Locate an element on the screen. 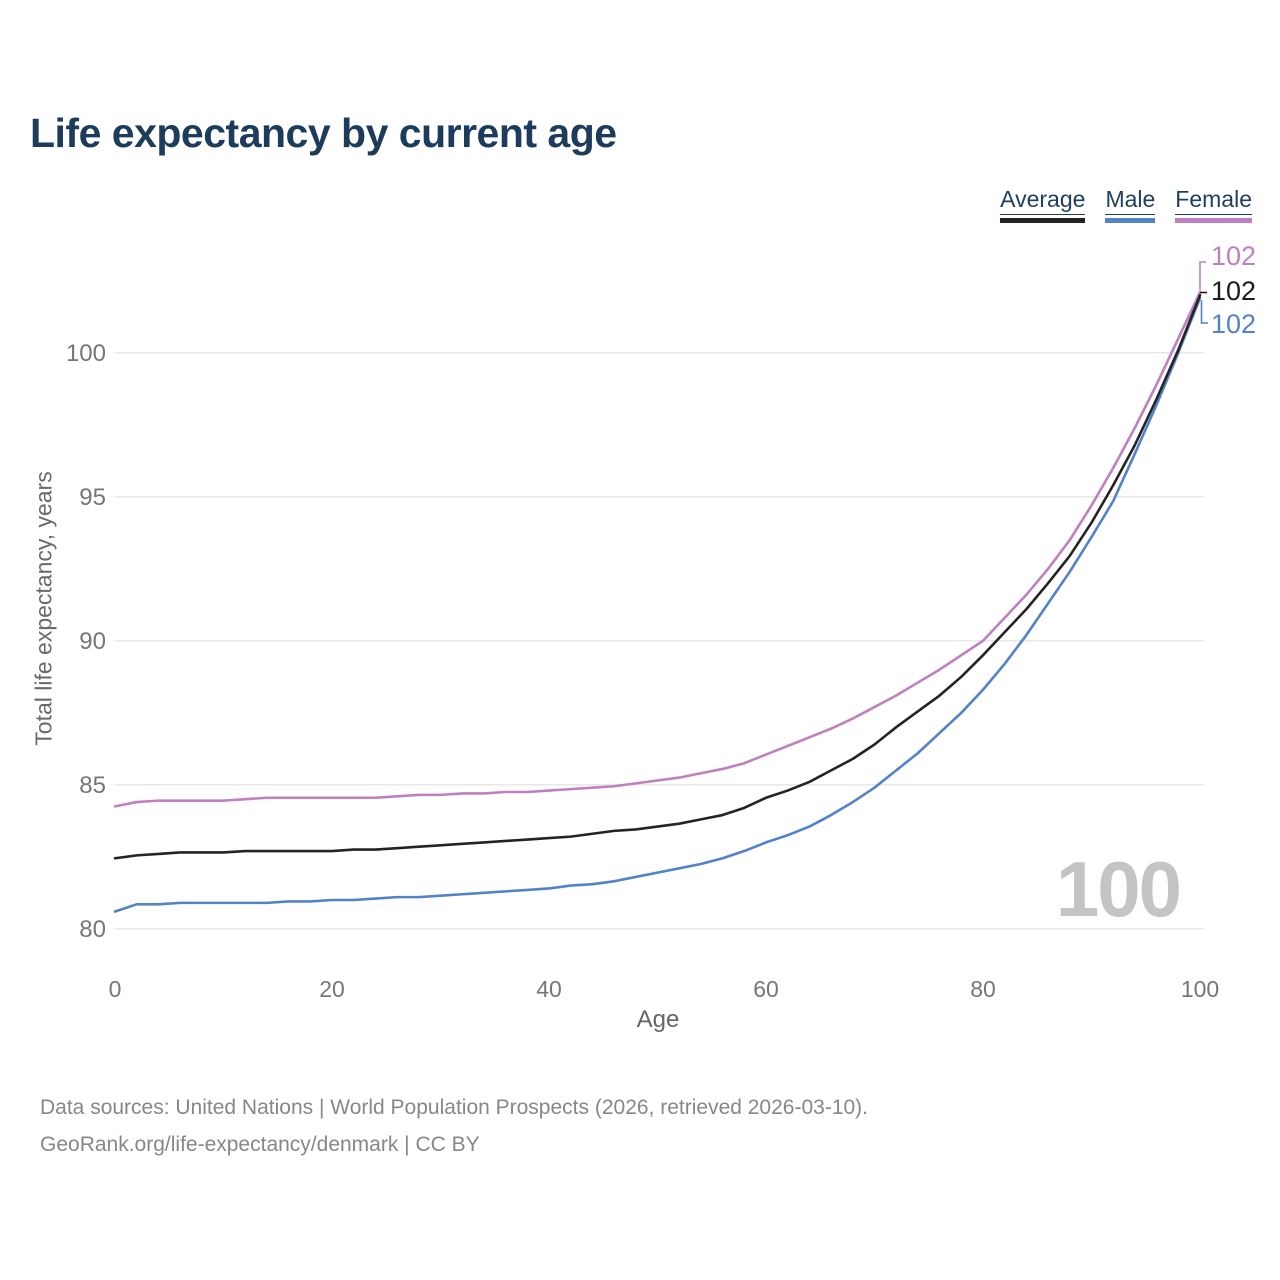  legend-item-male: Male is located at coordinates (1130, 205).